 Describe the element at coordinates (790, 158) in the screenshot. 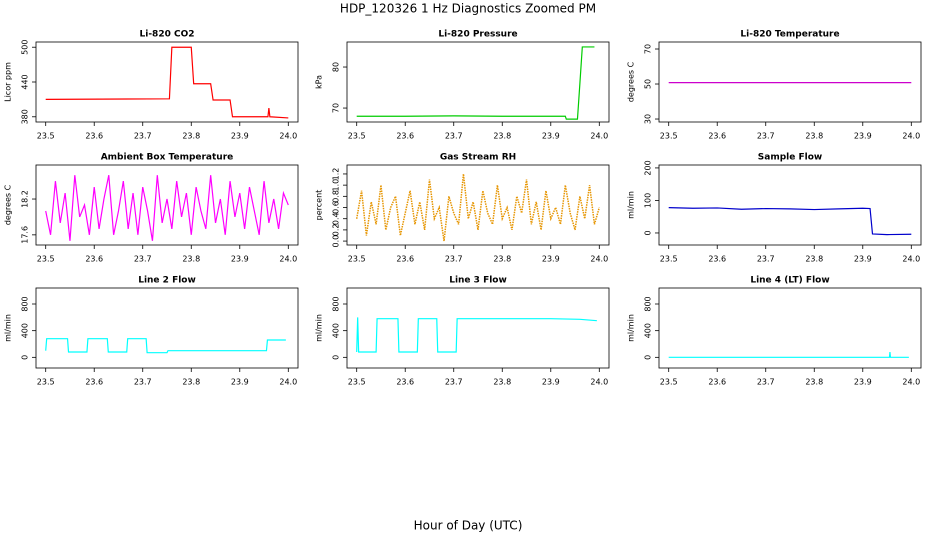

I see `panel-title: Sample Flow` at that location.